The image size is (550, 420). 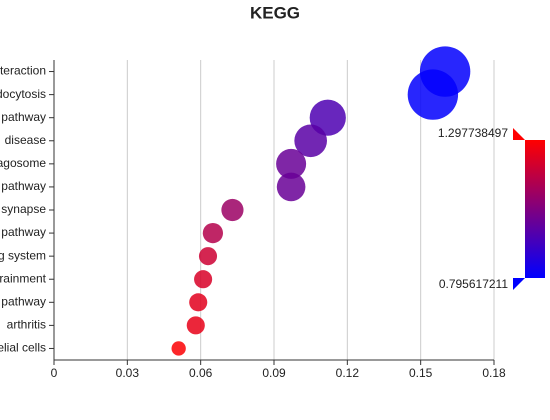 I want to click on color-bar-min-label: 0.795617211, so click(x=474, y=284).